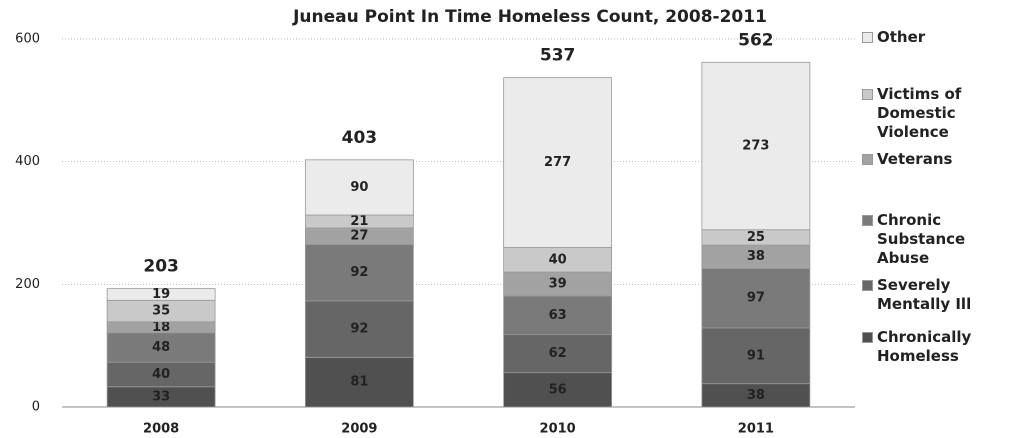 The image size is (1030, 438). I want to click on y-tick-label: 200, so click(27, 284).